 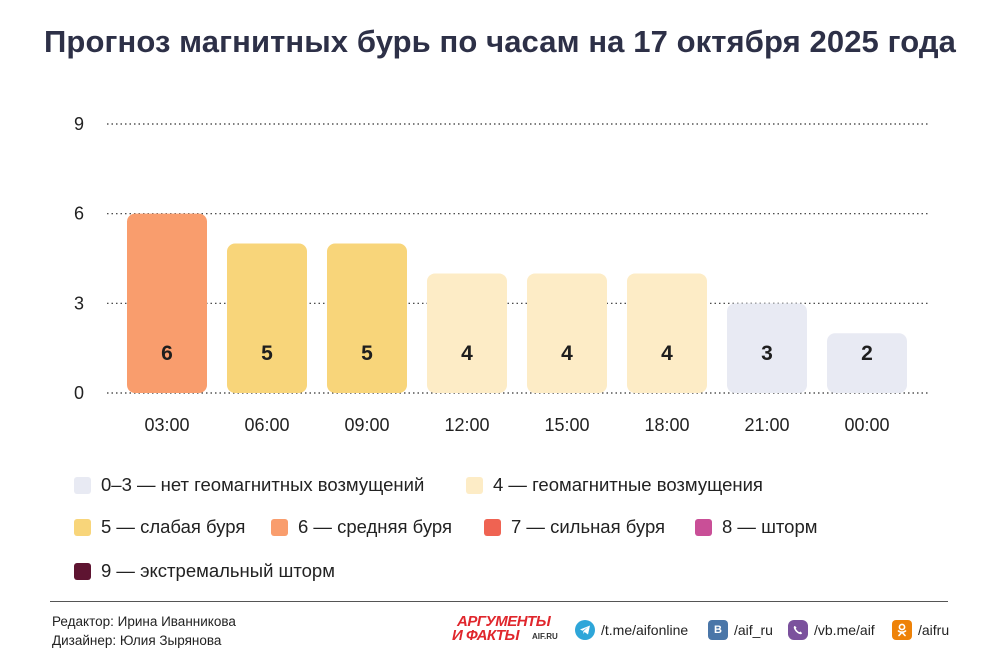 What do you see at coordinates (166, 425) in the screenshot?
I see `x-tick-label: 03:00` at bounding box center [166, 425].